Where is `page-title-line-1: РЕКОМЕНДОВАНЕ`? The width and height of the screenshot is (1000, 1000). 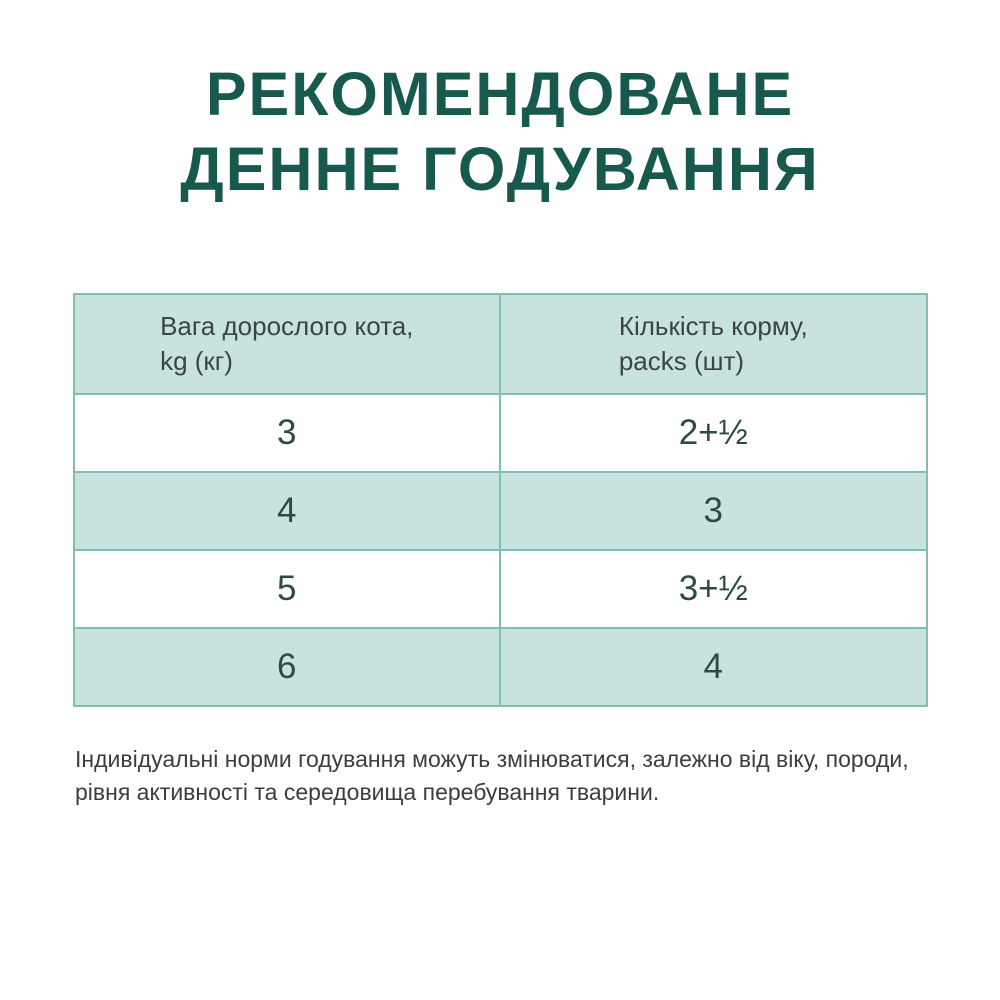 page-title-line-1: РЕКОМЕНДОВАНЕ is located at coordinates (500, 94).